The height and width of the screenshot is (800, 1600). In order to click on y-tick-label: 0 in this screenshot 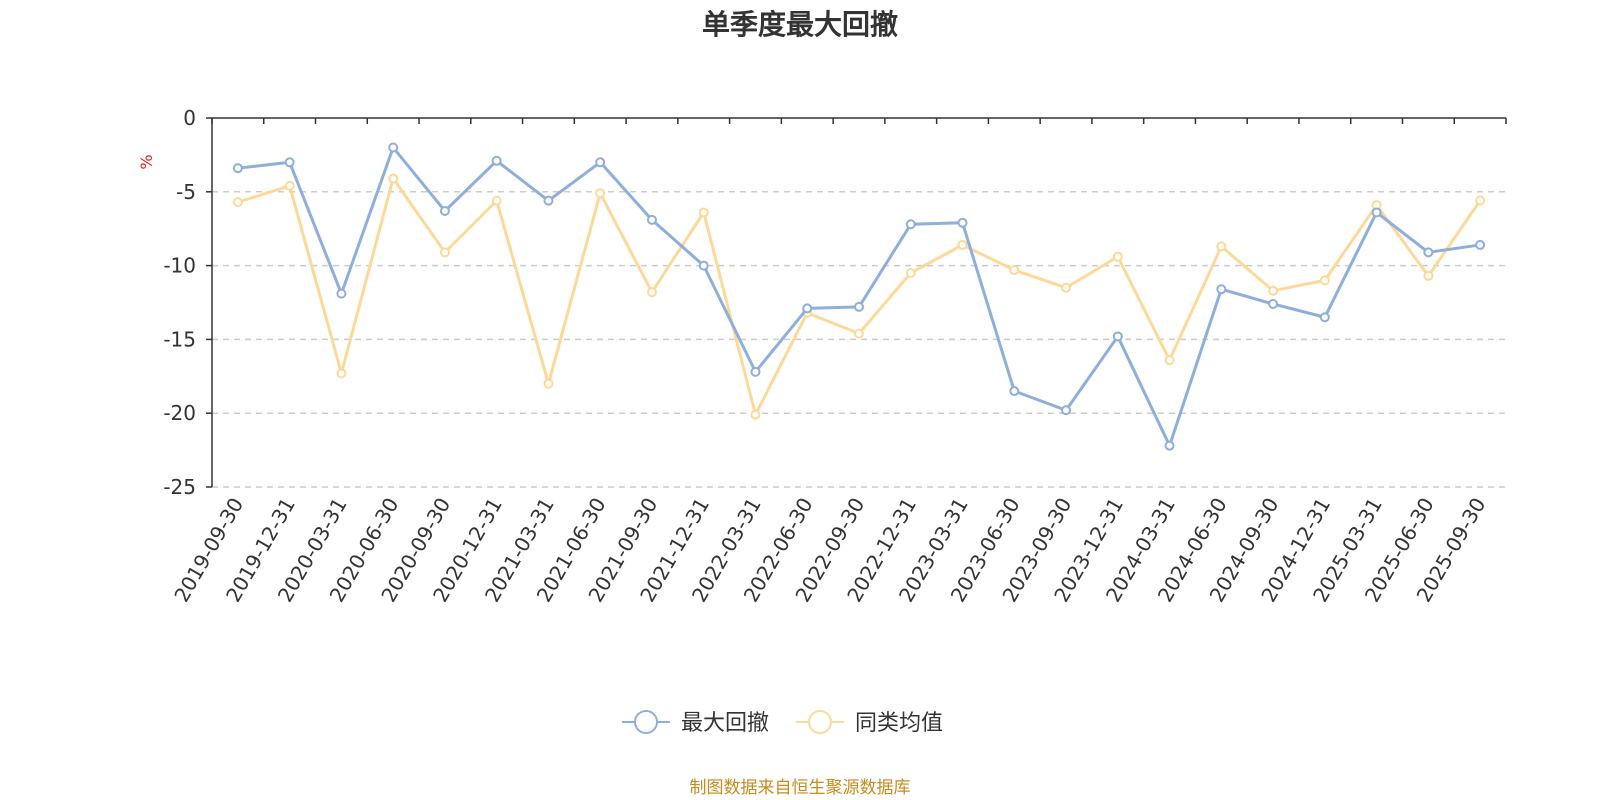, I will do `click(189, 118)`.